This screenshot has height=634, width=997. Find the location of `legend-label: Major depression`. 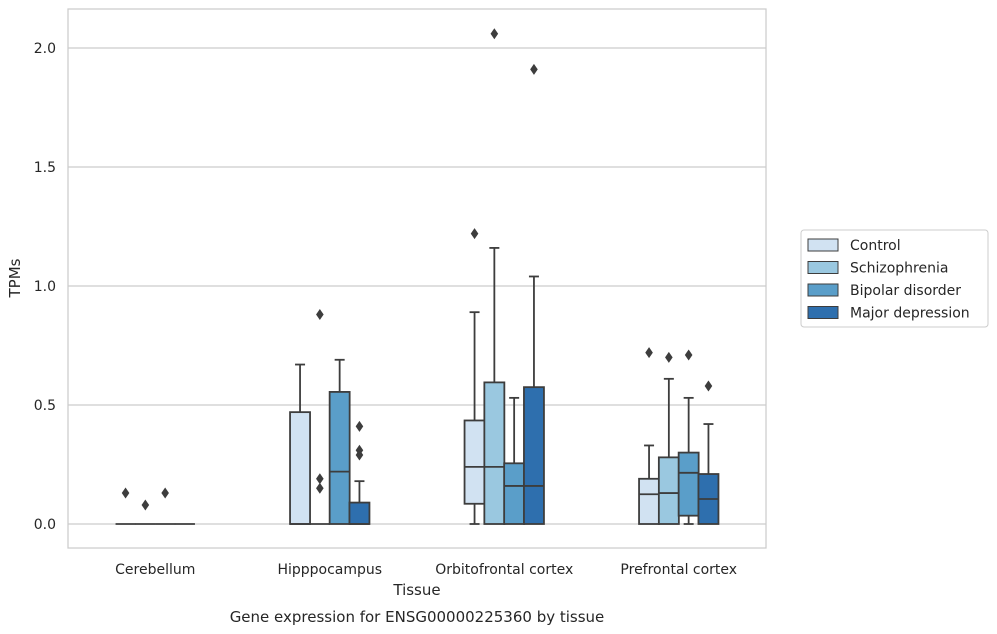

legend-label: Major depression is located at coordinates (910, 314).